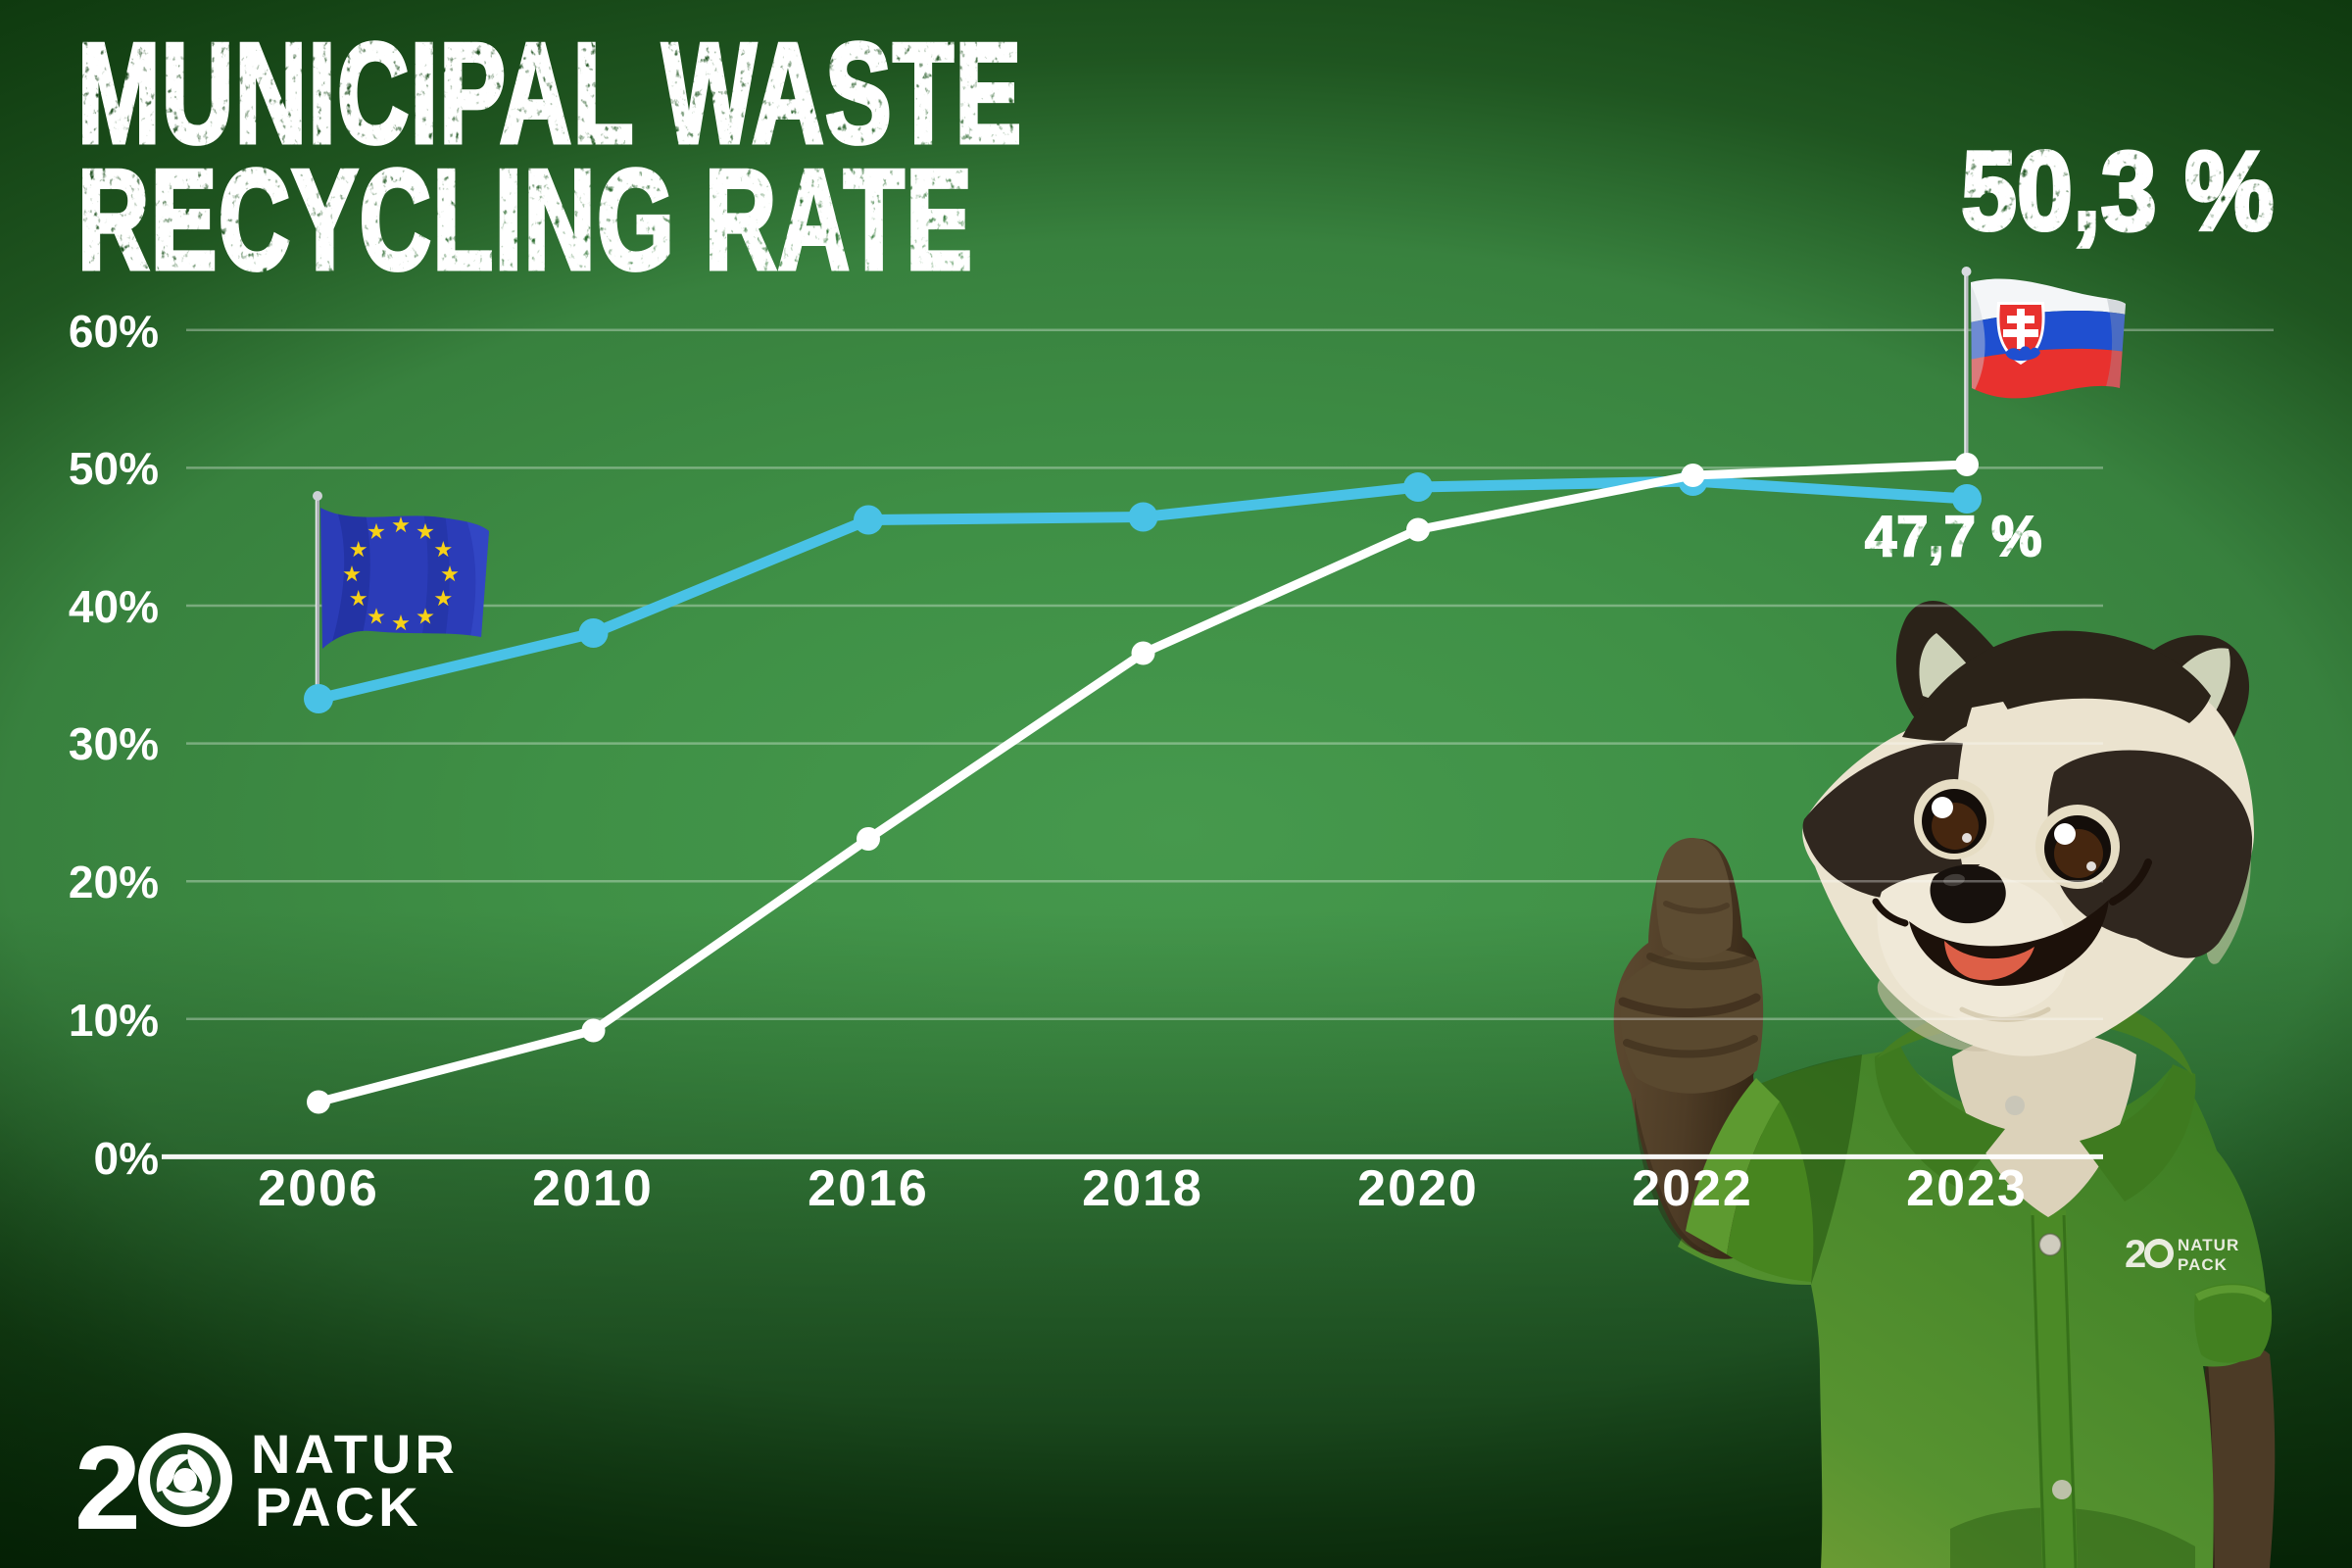  Describe the element at coordinates (114, 743) in the screenshot. I see `svg-text: 30%` at that location.